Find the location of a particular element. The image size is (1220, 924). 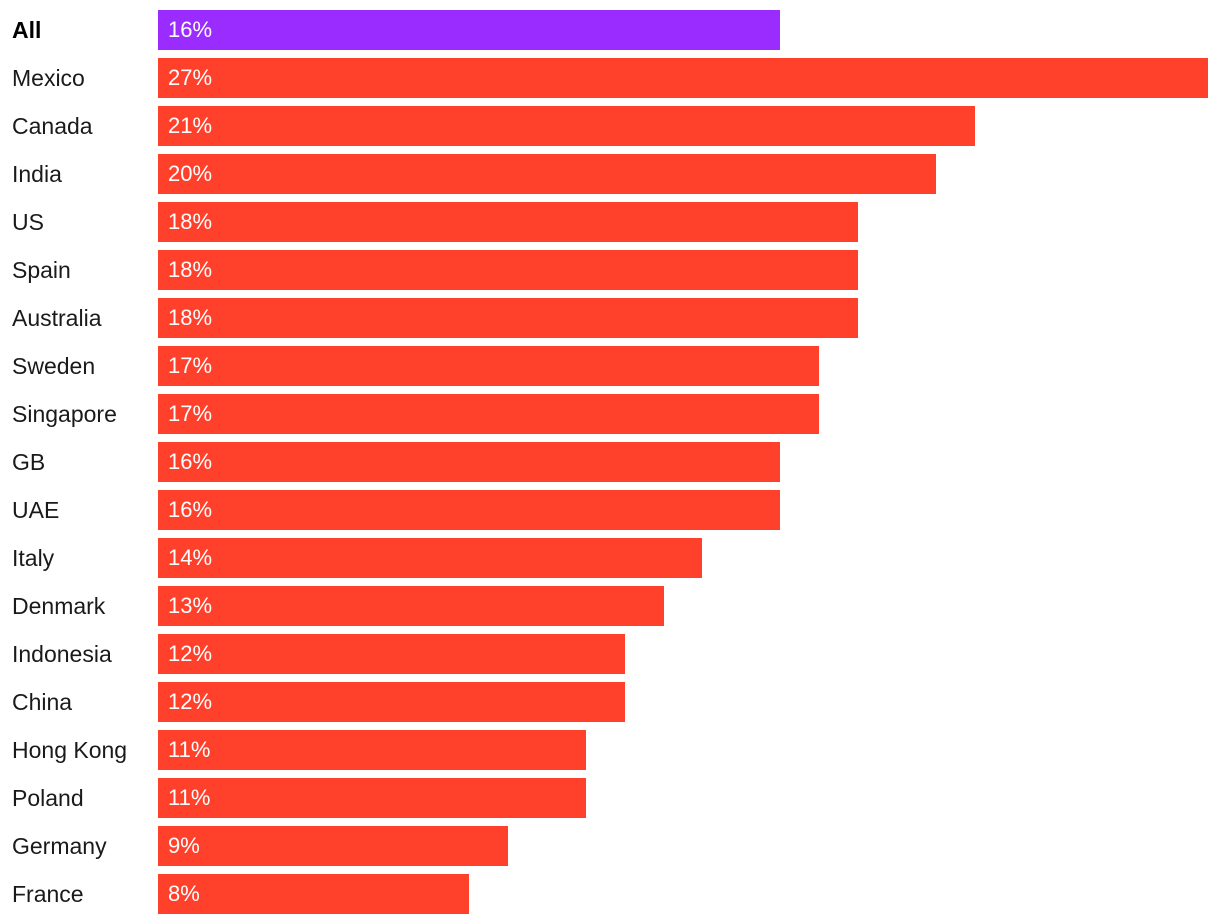

category-label: All is located at coordinates (27, 30).